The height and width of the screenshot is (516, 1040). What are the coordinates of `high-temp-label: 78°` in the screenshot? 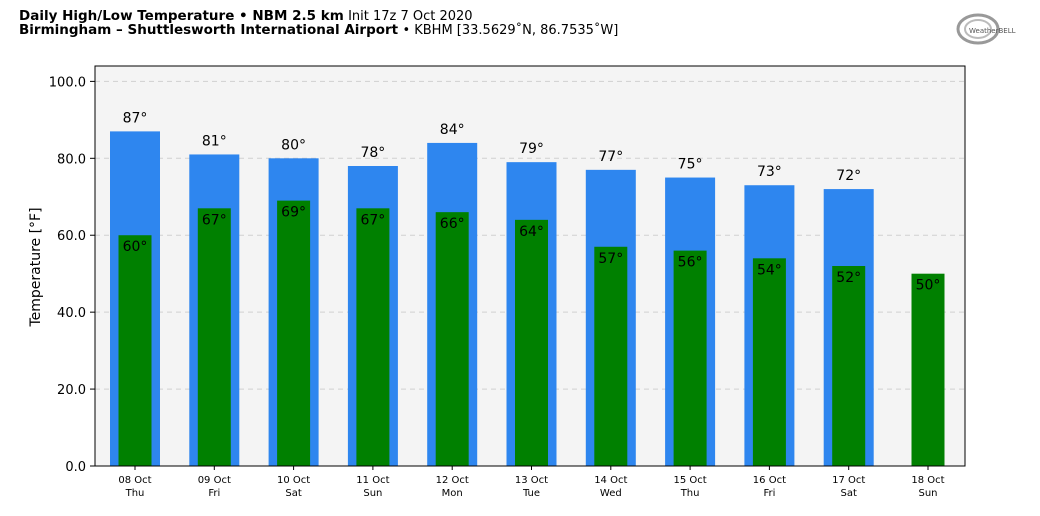 It's located at (372, 153).